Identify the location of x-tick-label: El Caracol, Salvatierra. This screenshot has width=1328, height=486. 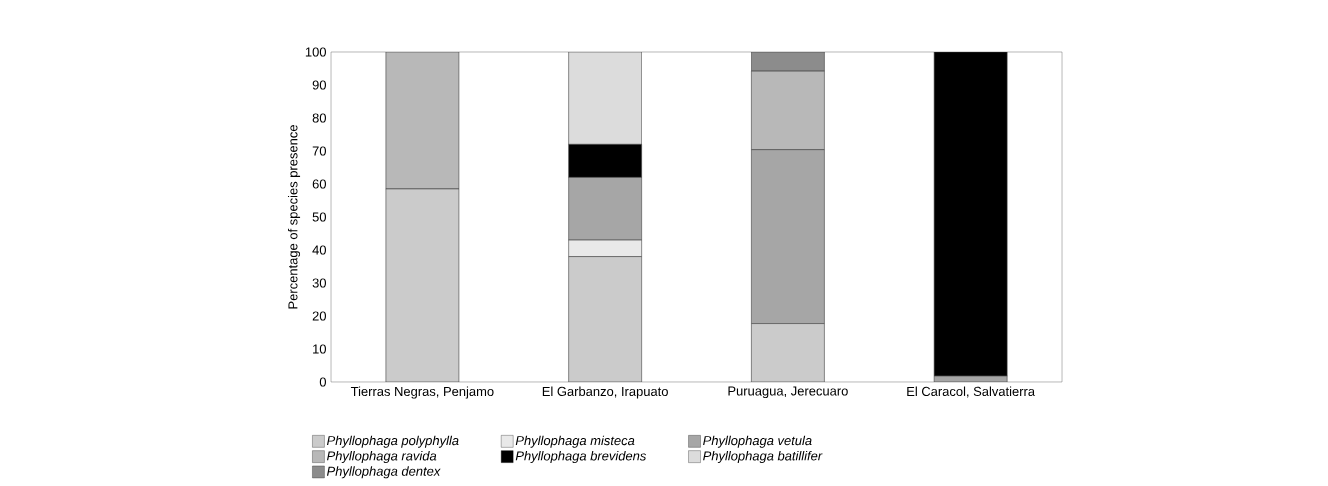
(971, 392).